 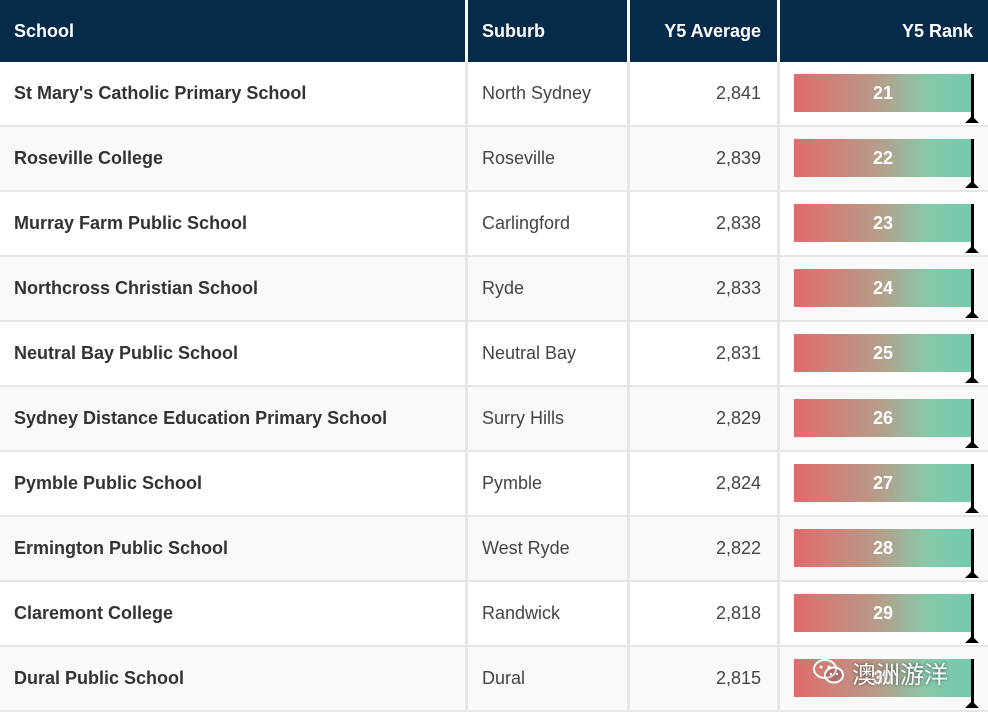 What do you see at coordinates (705, 223) in the screenshot?
I see `y5-average: 2,838` at bounding box center [705, 223].